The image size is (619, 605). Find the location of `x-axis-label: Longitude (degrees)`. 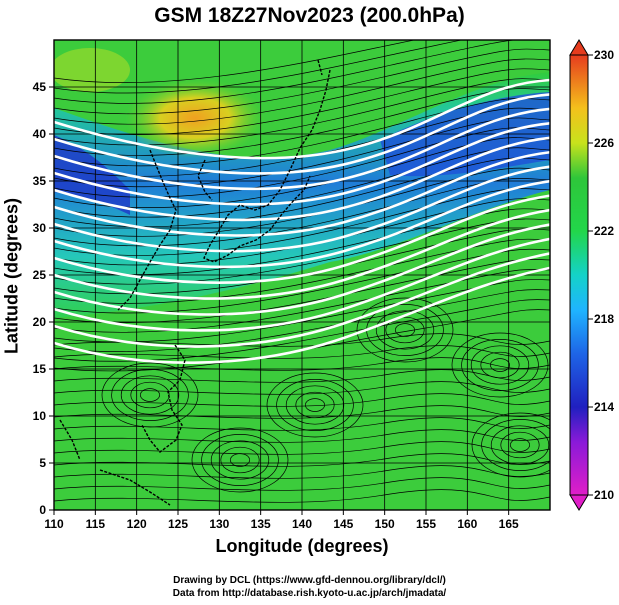

x-axis-label: Longitude (degrees) is located at coordinates (302, 546).